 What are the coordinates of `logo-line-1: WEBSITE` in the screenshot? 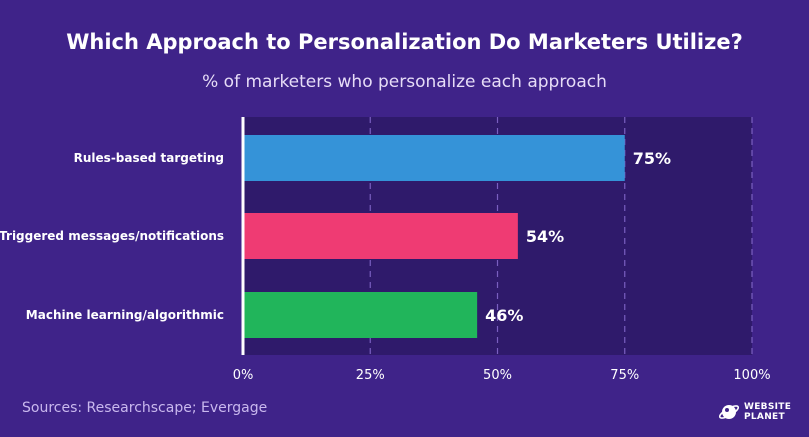 It's located at (768, 407).